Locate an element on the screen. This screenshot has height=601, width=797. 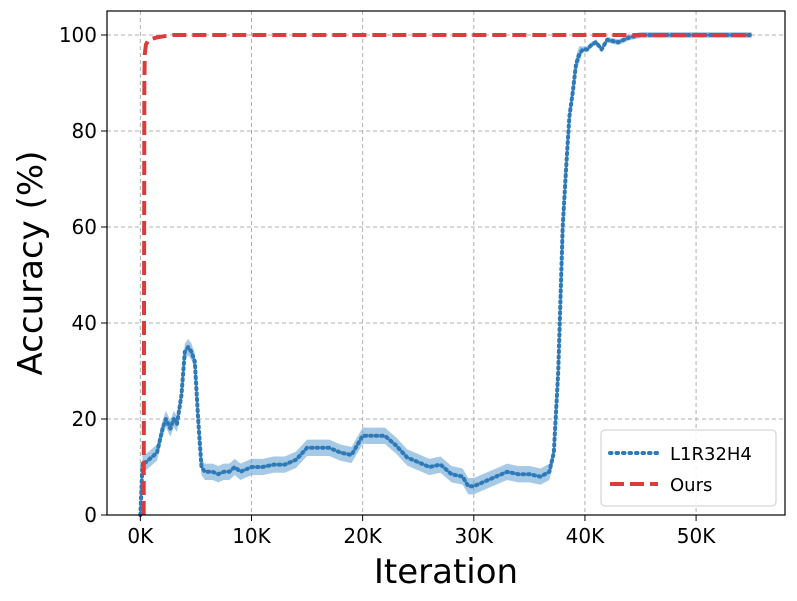
y-axis: 0 20 40 60 80 100 is located at coordinates (83, 275).